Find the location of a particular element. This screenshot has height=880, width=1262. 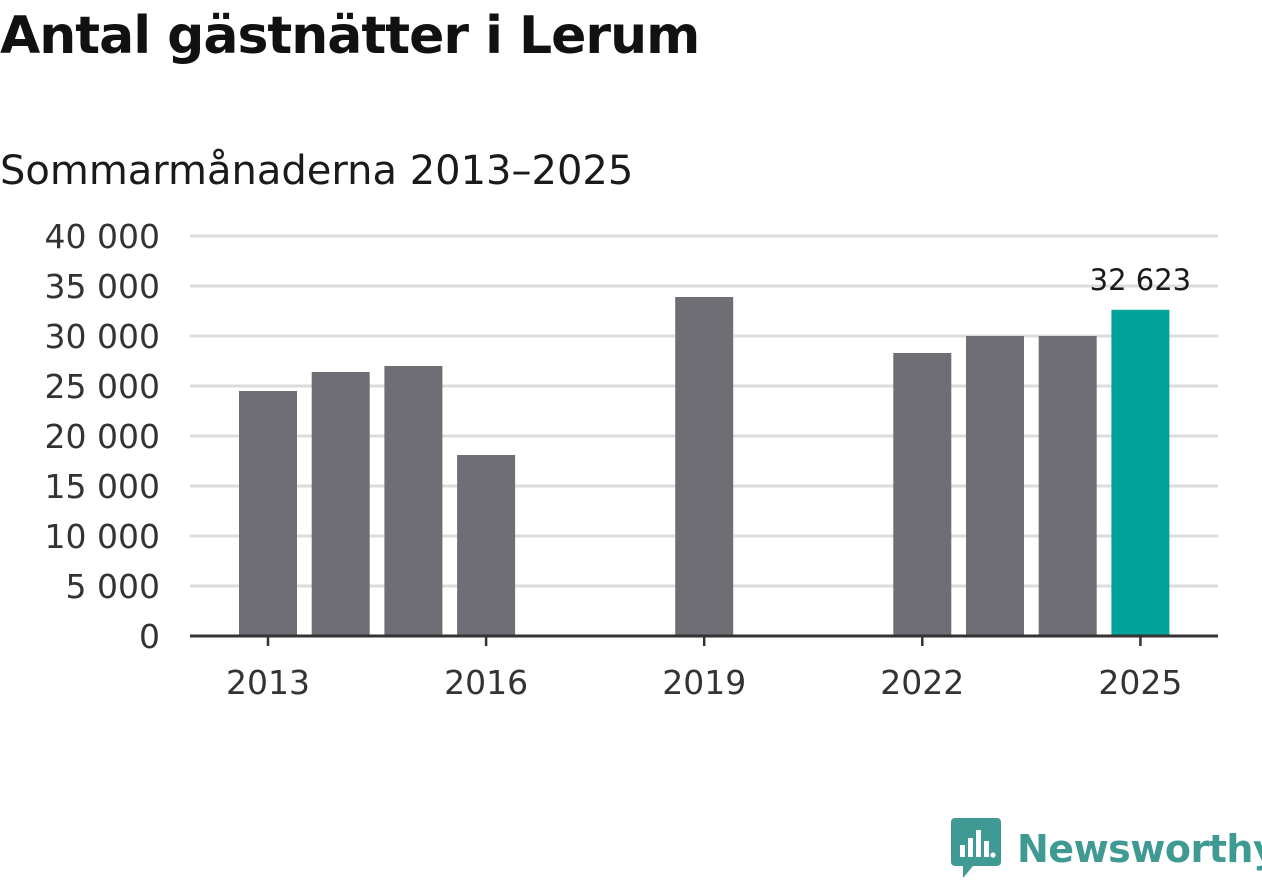

axes is located at coordinates (704, 640).